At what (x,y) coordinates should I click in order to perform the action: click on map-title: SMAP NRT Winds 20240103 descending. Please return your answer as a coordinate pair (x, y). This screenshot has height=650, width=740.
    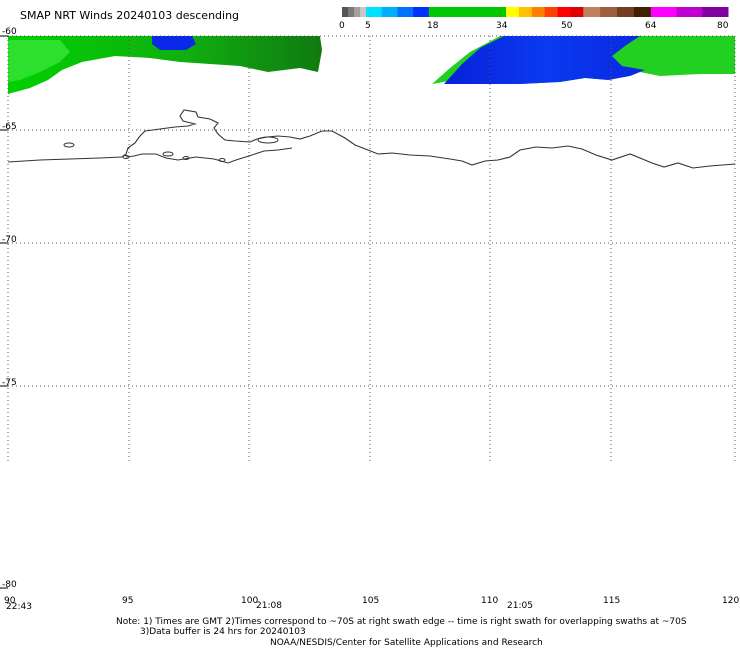
    Looking at the image, I should click on (130, 15).